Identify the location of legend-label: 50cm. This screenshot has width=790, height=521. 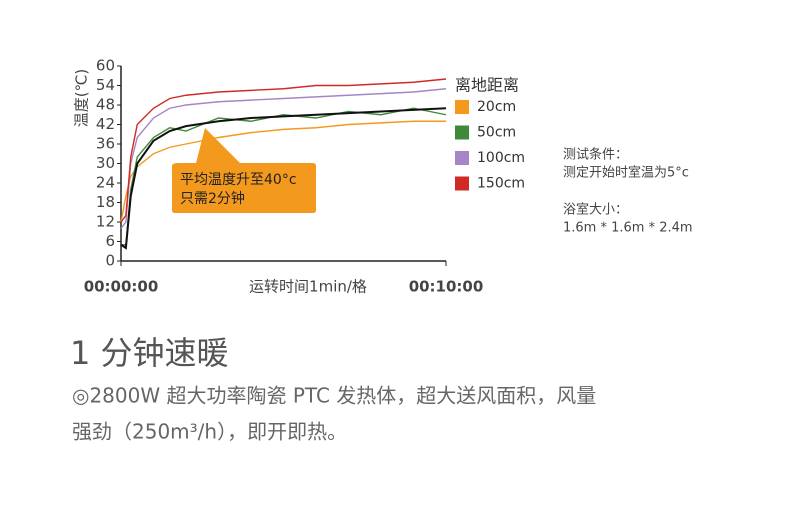
(496, 133).